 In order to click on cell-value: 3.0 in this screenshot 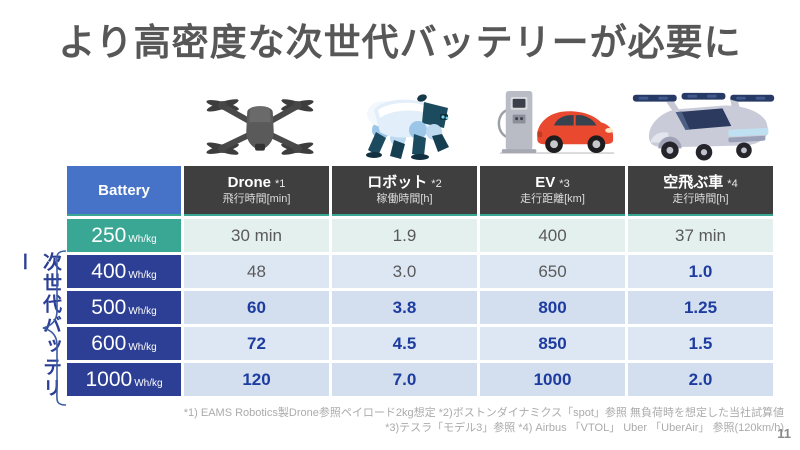, I will do `click(404, 271)`.